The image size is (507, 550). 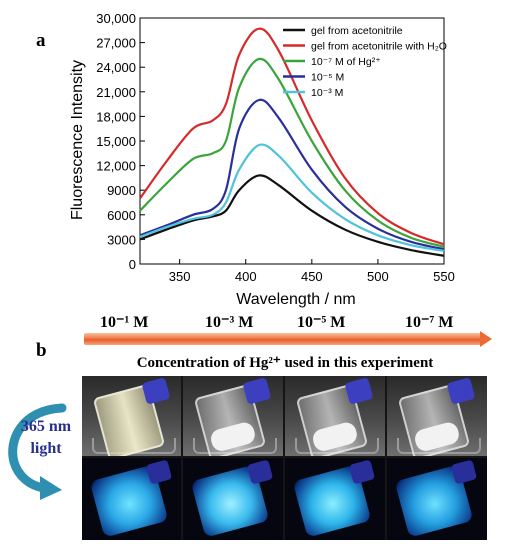 I want to click on y-tick-label: 15,000, so click(x=116, y=141).